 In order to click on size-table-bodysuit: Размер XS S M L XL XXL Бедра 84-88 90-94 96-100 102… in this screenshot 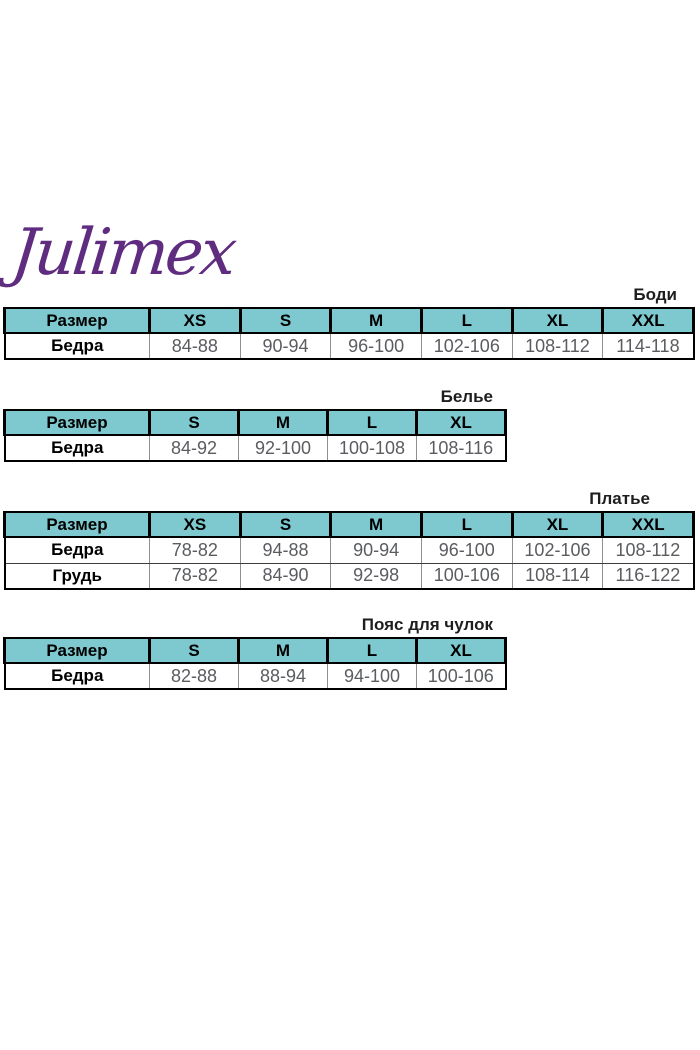, I will do `click(349, 333)`.